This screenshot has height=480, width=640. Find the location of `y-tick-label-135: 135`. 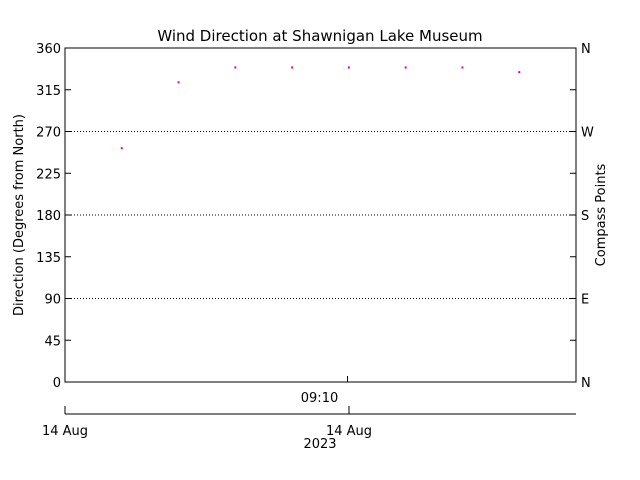

y-tick-label-135: 135 is located at coordinates (48, 258).